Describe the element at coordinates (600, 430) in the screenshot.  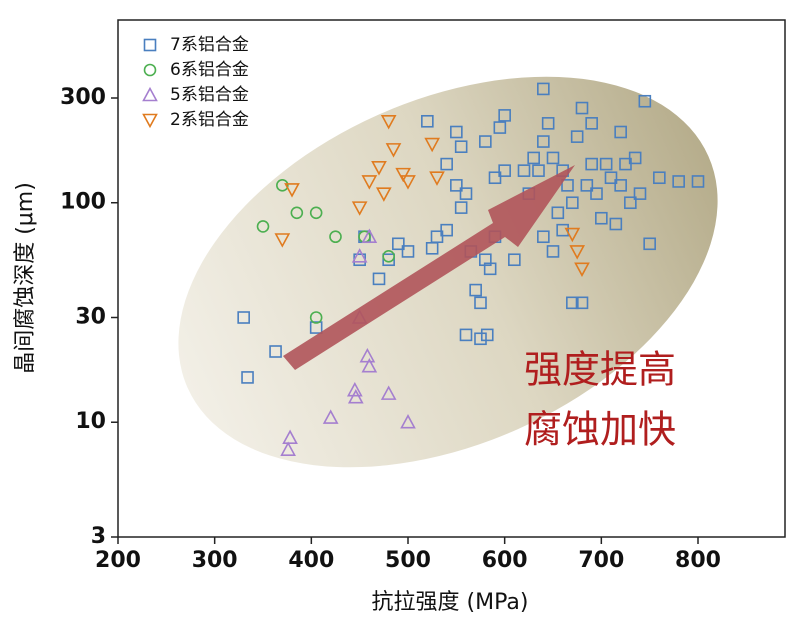
I see `annotation: 腐蚀加快` at that location.